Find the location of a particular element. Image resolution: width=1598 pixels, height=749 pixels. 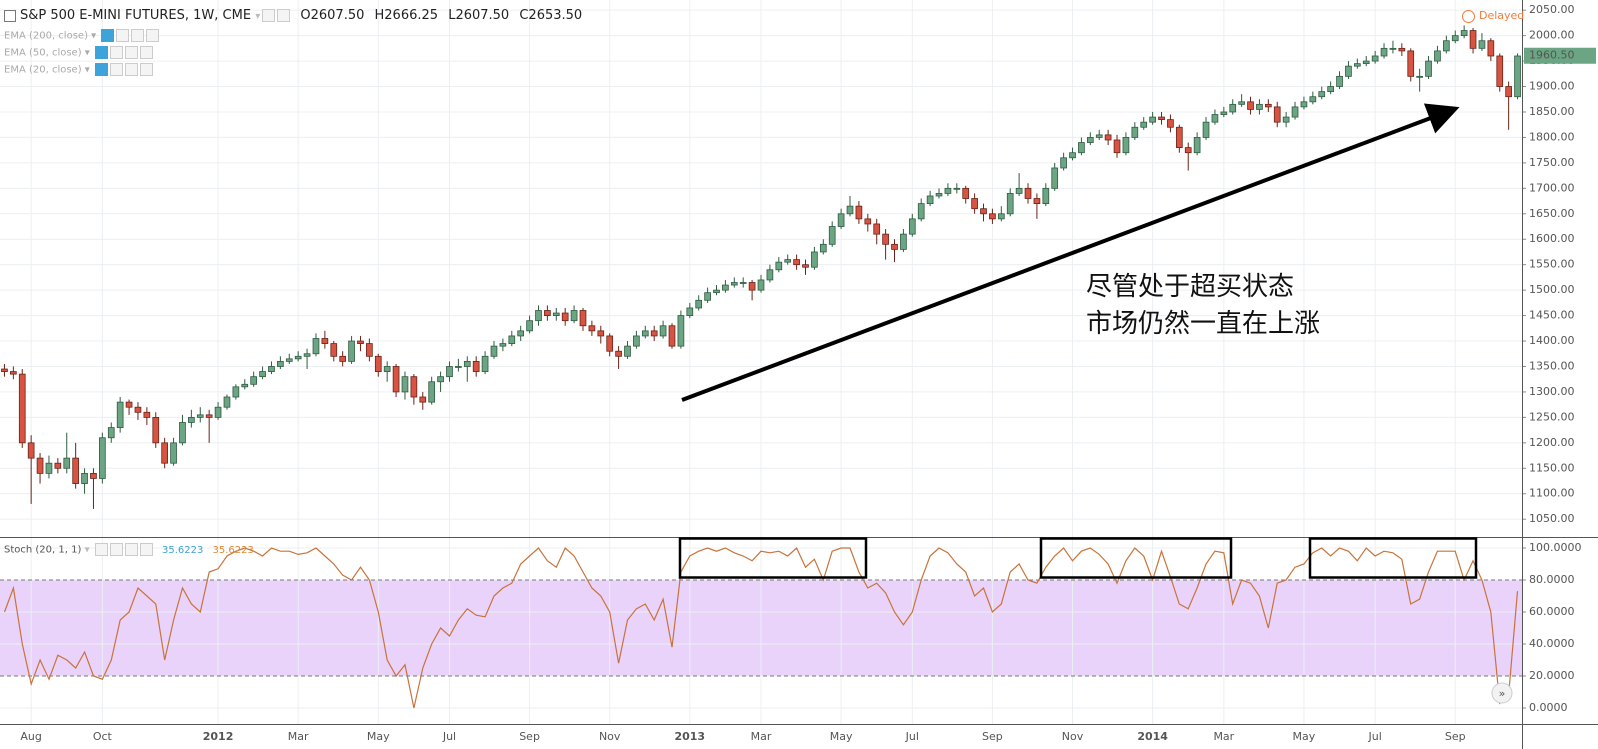

status: Delayed is located at coordinates (1493, 16).